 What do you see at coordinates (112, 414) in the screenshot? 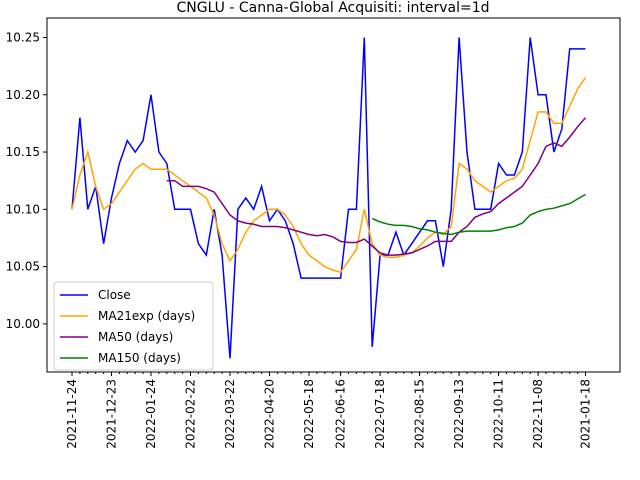
I see `x-tick-label: 2021-12-23` at bounding box center [112, 414].